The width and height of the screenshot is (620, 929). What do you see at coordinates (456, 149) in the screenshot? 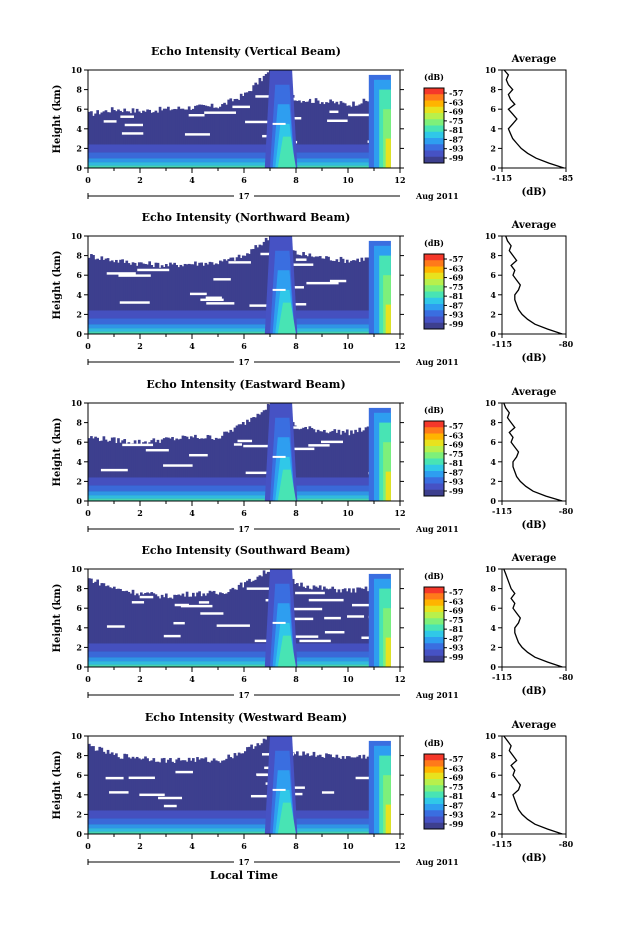
I see `colorbar-tick-label: -93` at bounding box center [456, 149].